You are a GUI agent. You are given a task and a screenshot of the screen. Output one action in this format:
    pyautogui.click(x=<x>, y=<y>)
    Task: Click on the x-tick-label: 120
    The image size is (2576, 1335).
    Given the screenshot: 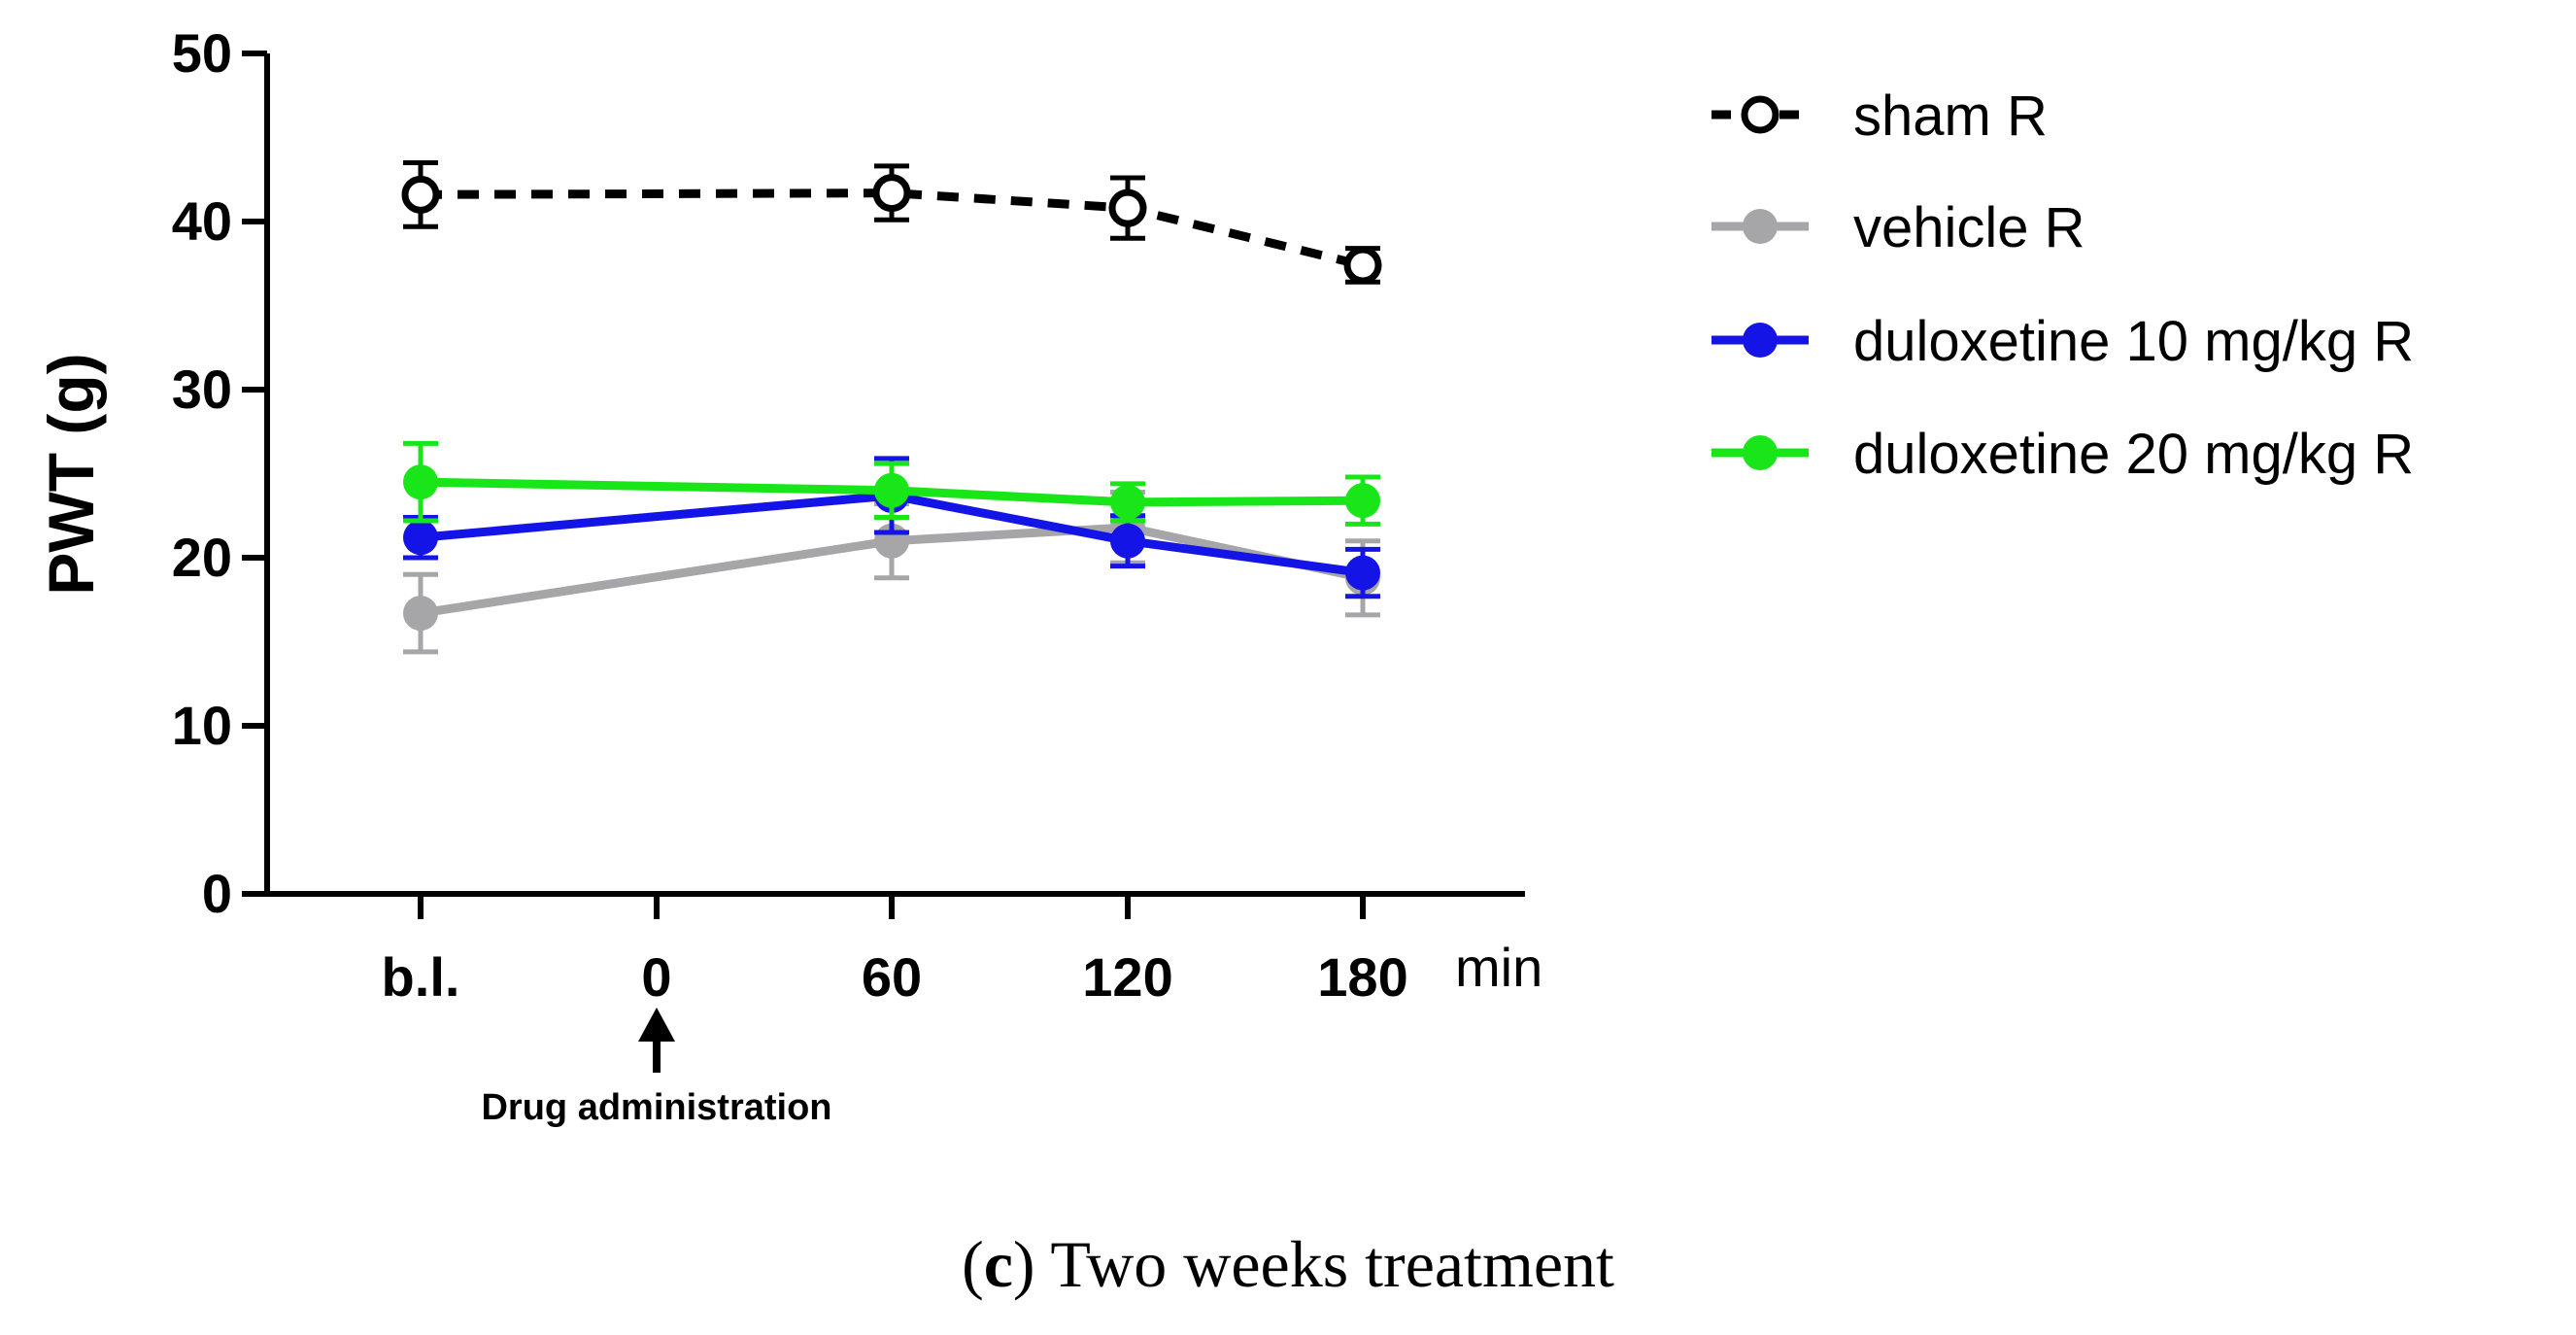 What is the action you would take?
    pyautogui.click(x=1127, y=977)
    